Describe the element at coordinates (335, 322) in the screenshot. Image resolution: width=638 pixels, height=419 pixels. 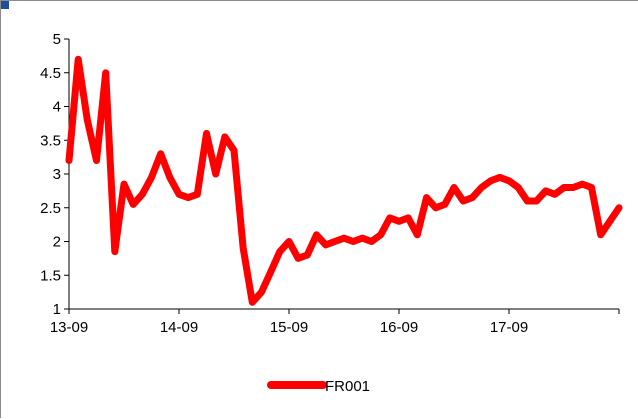
I see `x-ticks: 13-09 14-09 15-09 16-09 17-09` at that location.